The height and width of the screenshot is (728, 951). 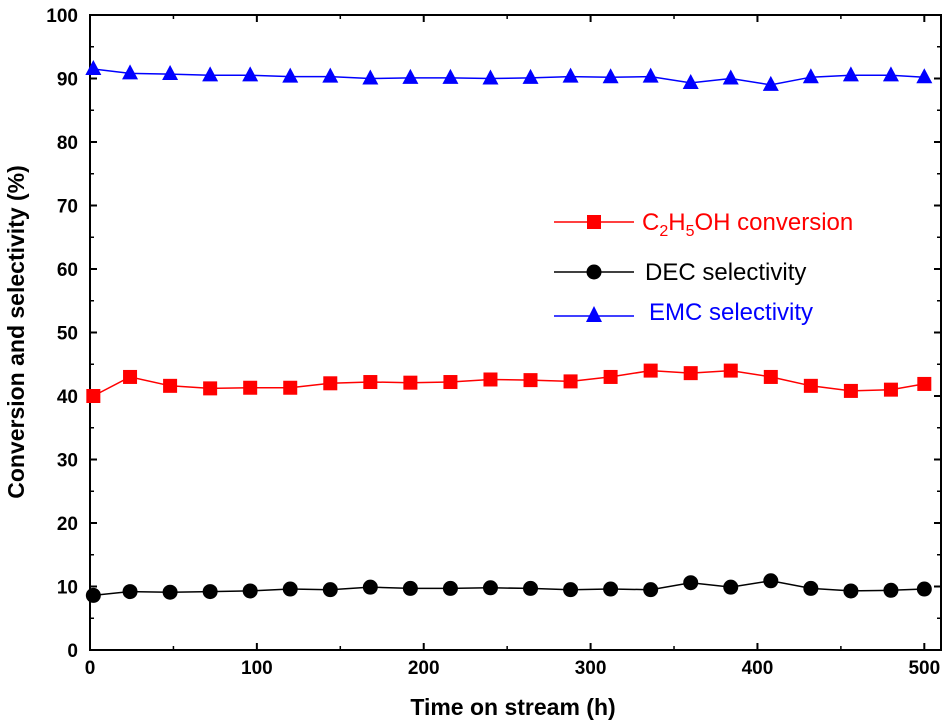 I want to click on y-axis-title: Conversion and selectivity (%), so click(x=16, y=332).